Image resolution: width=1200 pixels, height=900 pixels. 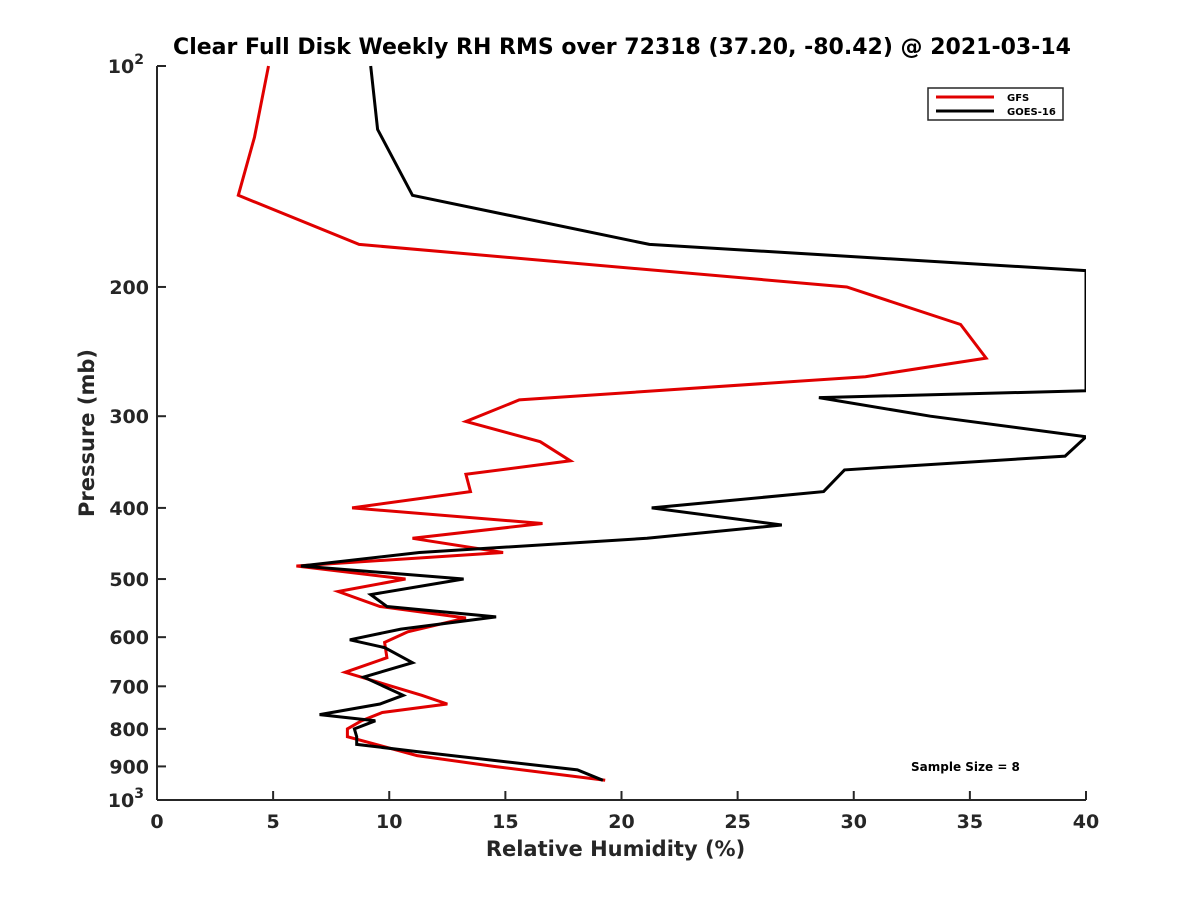 What do you see at coordinates (389, 822) in the screenshot?
I see `x-tick-label: 10` at bounding box center [389, 822].